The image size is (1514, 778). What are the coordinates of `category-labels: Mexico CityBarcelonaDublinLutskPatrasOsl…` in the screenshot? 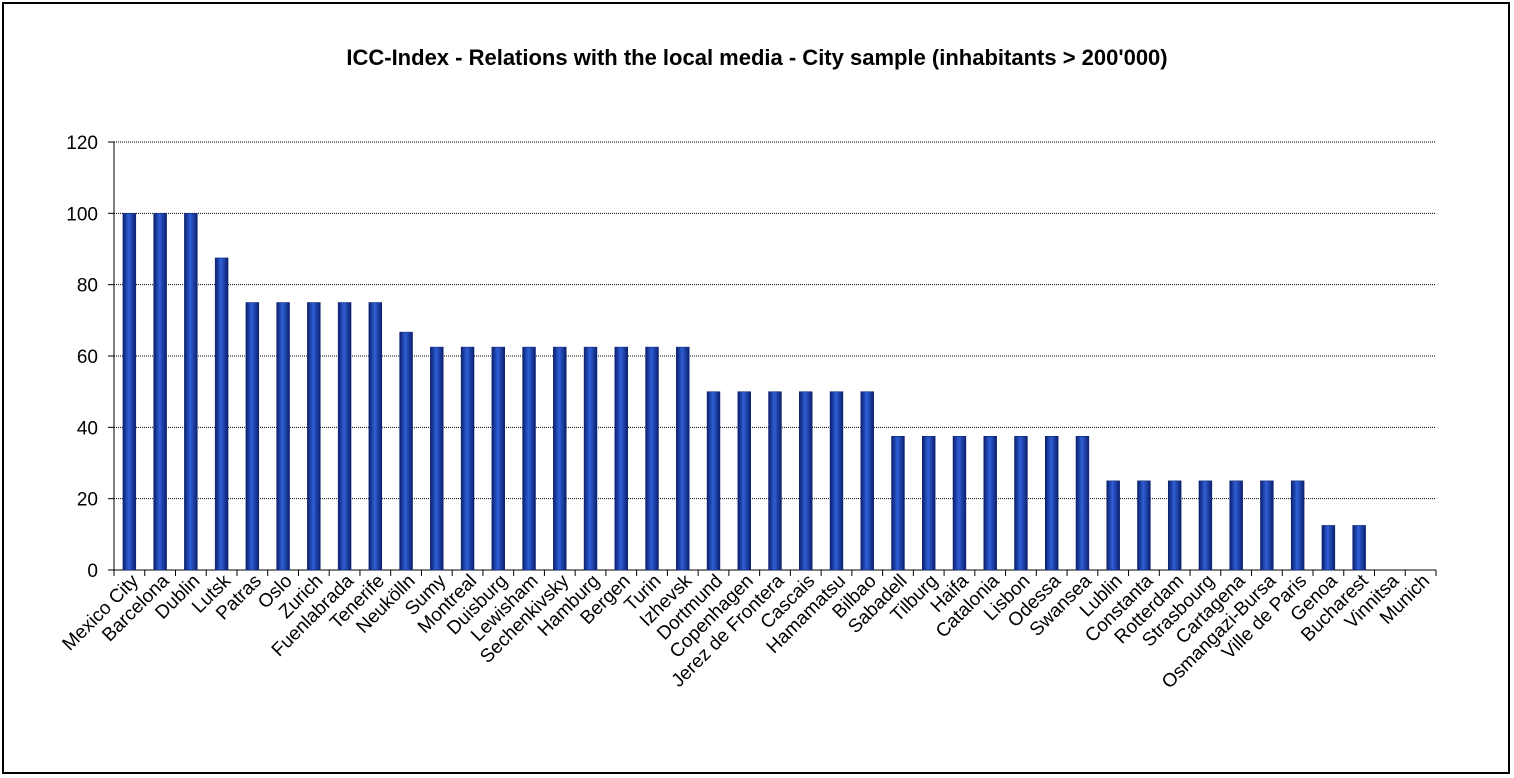 It's located at (747, 631).